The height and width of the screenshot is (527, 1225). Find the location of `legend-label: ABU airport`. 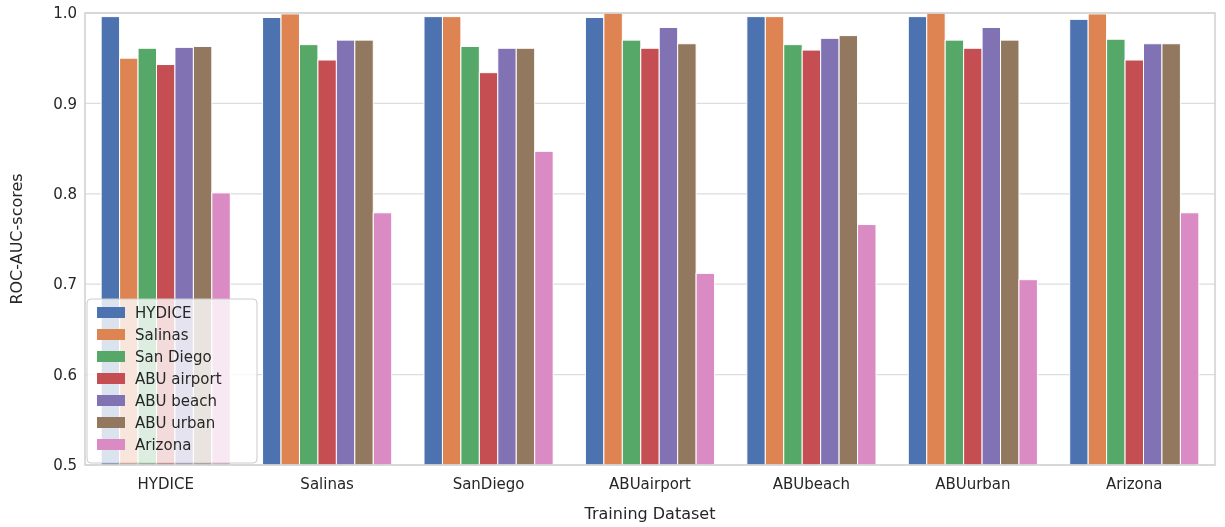

legend-label: ABU airport is located at coordinates (178, 379).